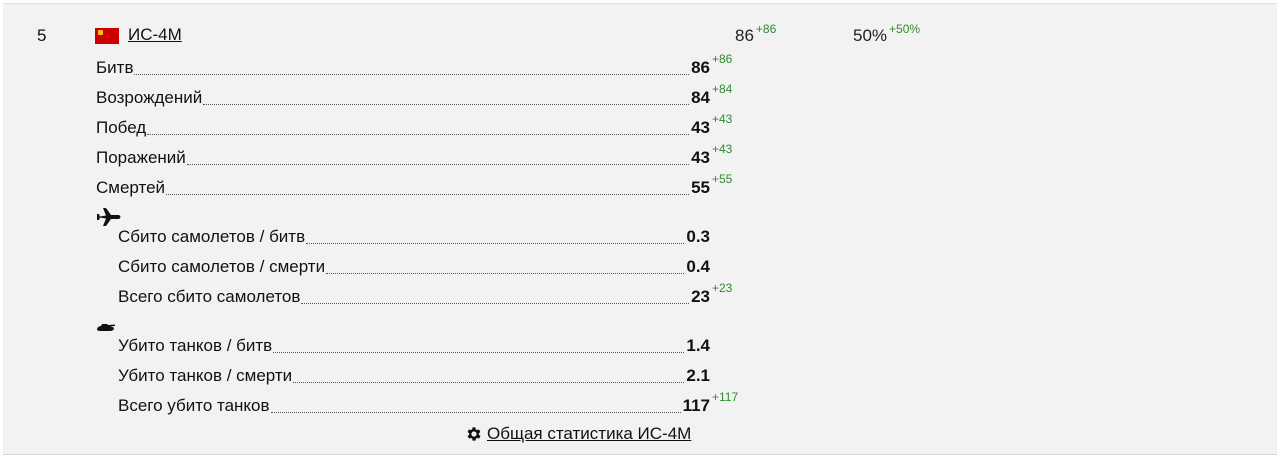  I want to click on header-winrate-delta: +50%, so click(905, 29).